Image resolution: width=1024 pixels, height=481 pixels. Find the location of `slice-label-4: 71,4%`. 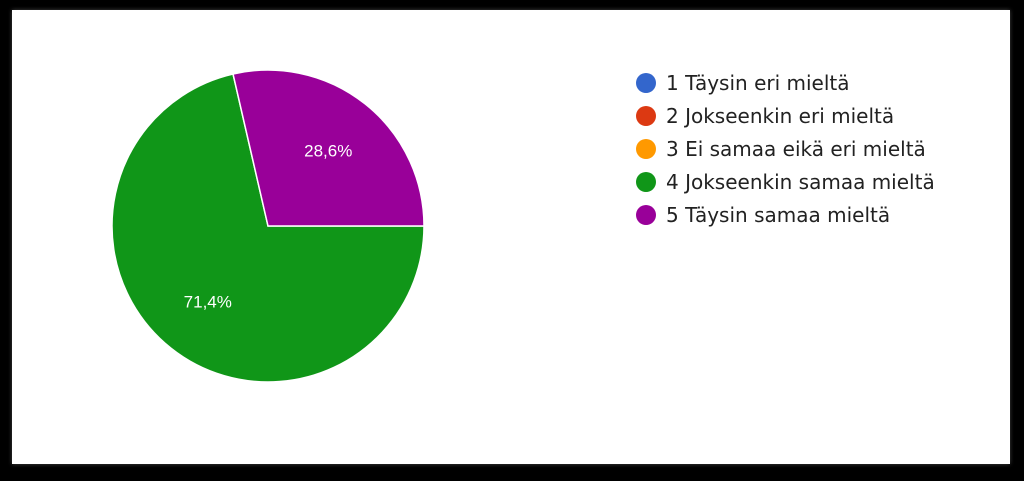

slice-label-4: 71,4% is located at coordinates (208, 302).